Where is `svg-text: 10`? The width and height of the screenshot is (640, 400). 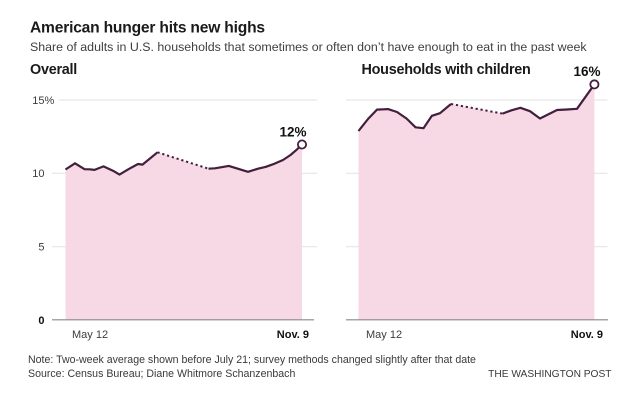 svg-text: 10 is located at coordinates (38, 174).